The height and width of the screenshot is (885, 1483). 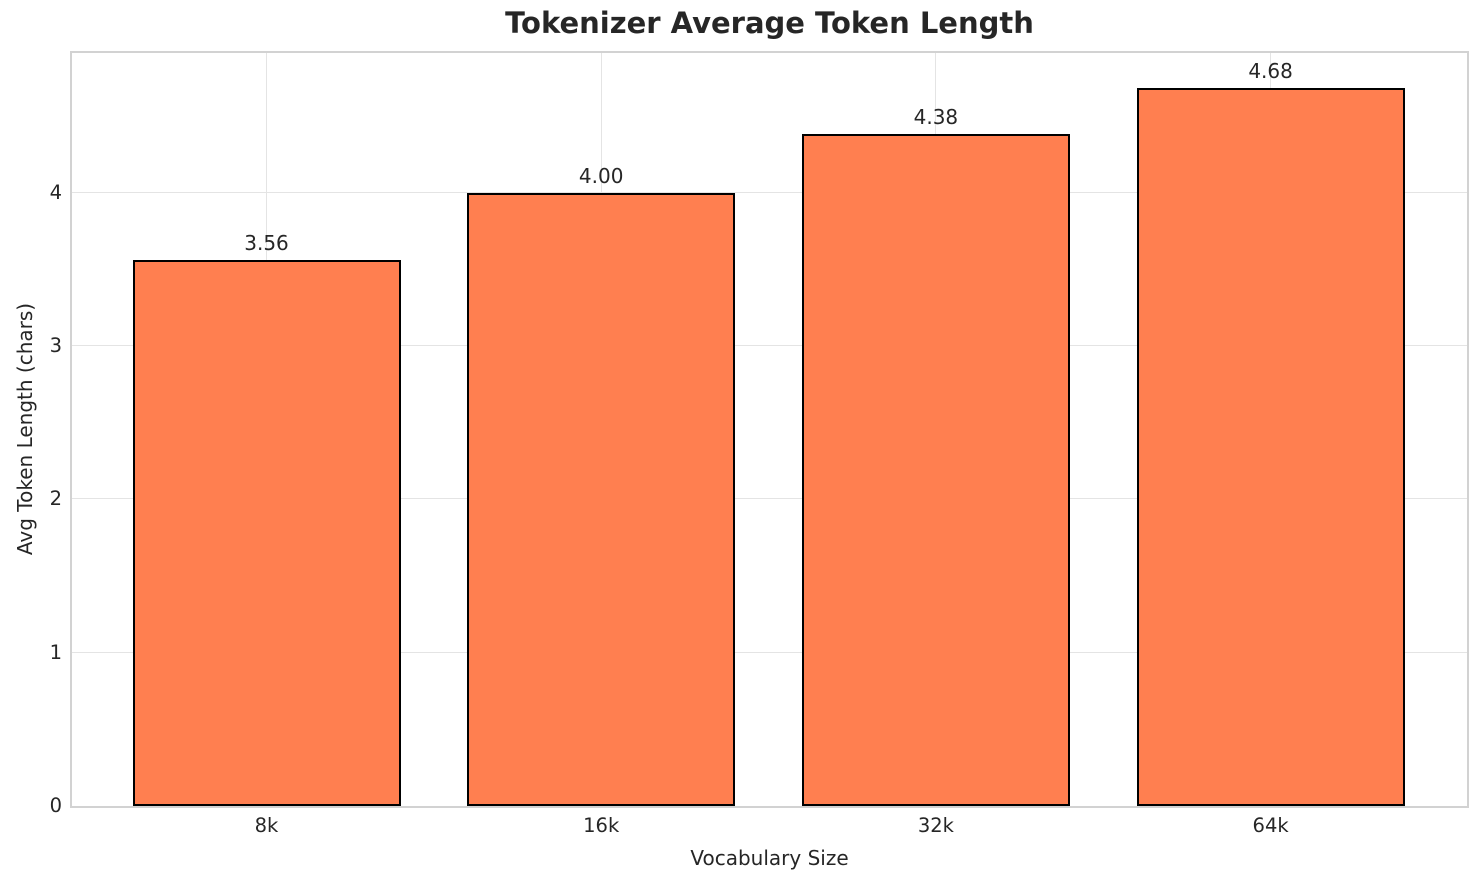 What do you see at coordinates (266, 825) in the screenshot?
I see `x-tick-label: 8k` at bounding box center [266, 825].